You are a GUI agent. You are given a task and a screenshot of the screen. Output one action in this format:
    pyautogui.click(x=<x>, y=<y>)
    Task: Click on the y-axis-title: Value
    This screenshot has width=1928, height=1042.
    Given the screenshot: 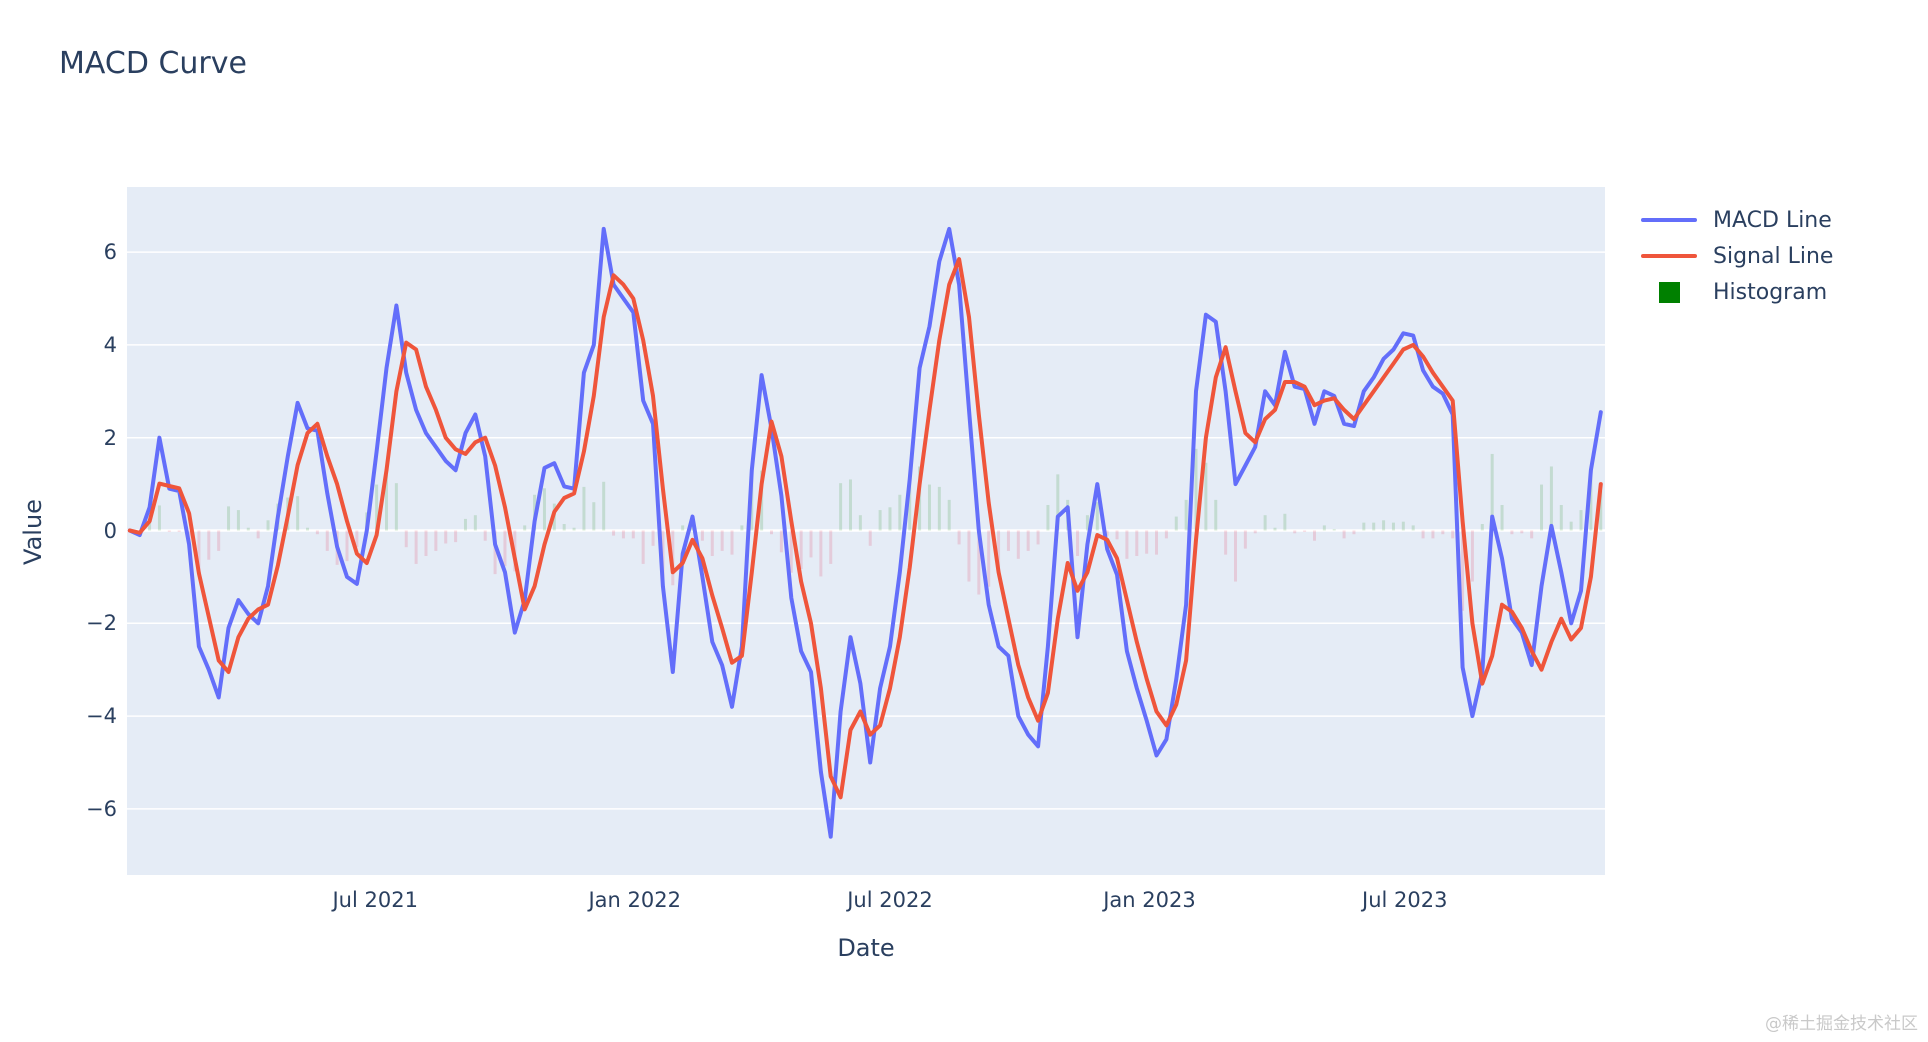 What is the action you would take?
    pyautogui.click(x=33, y=532)
    